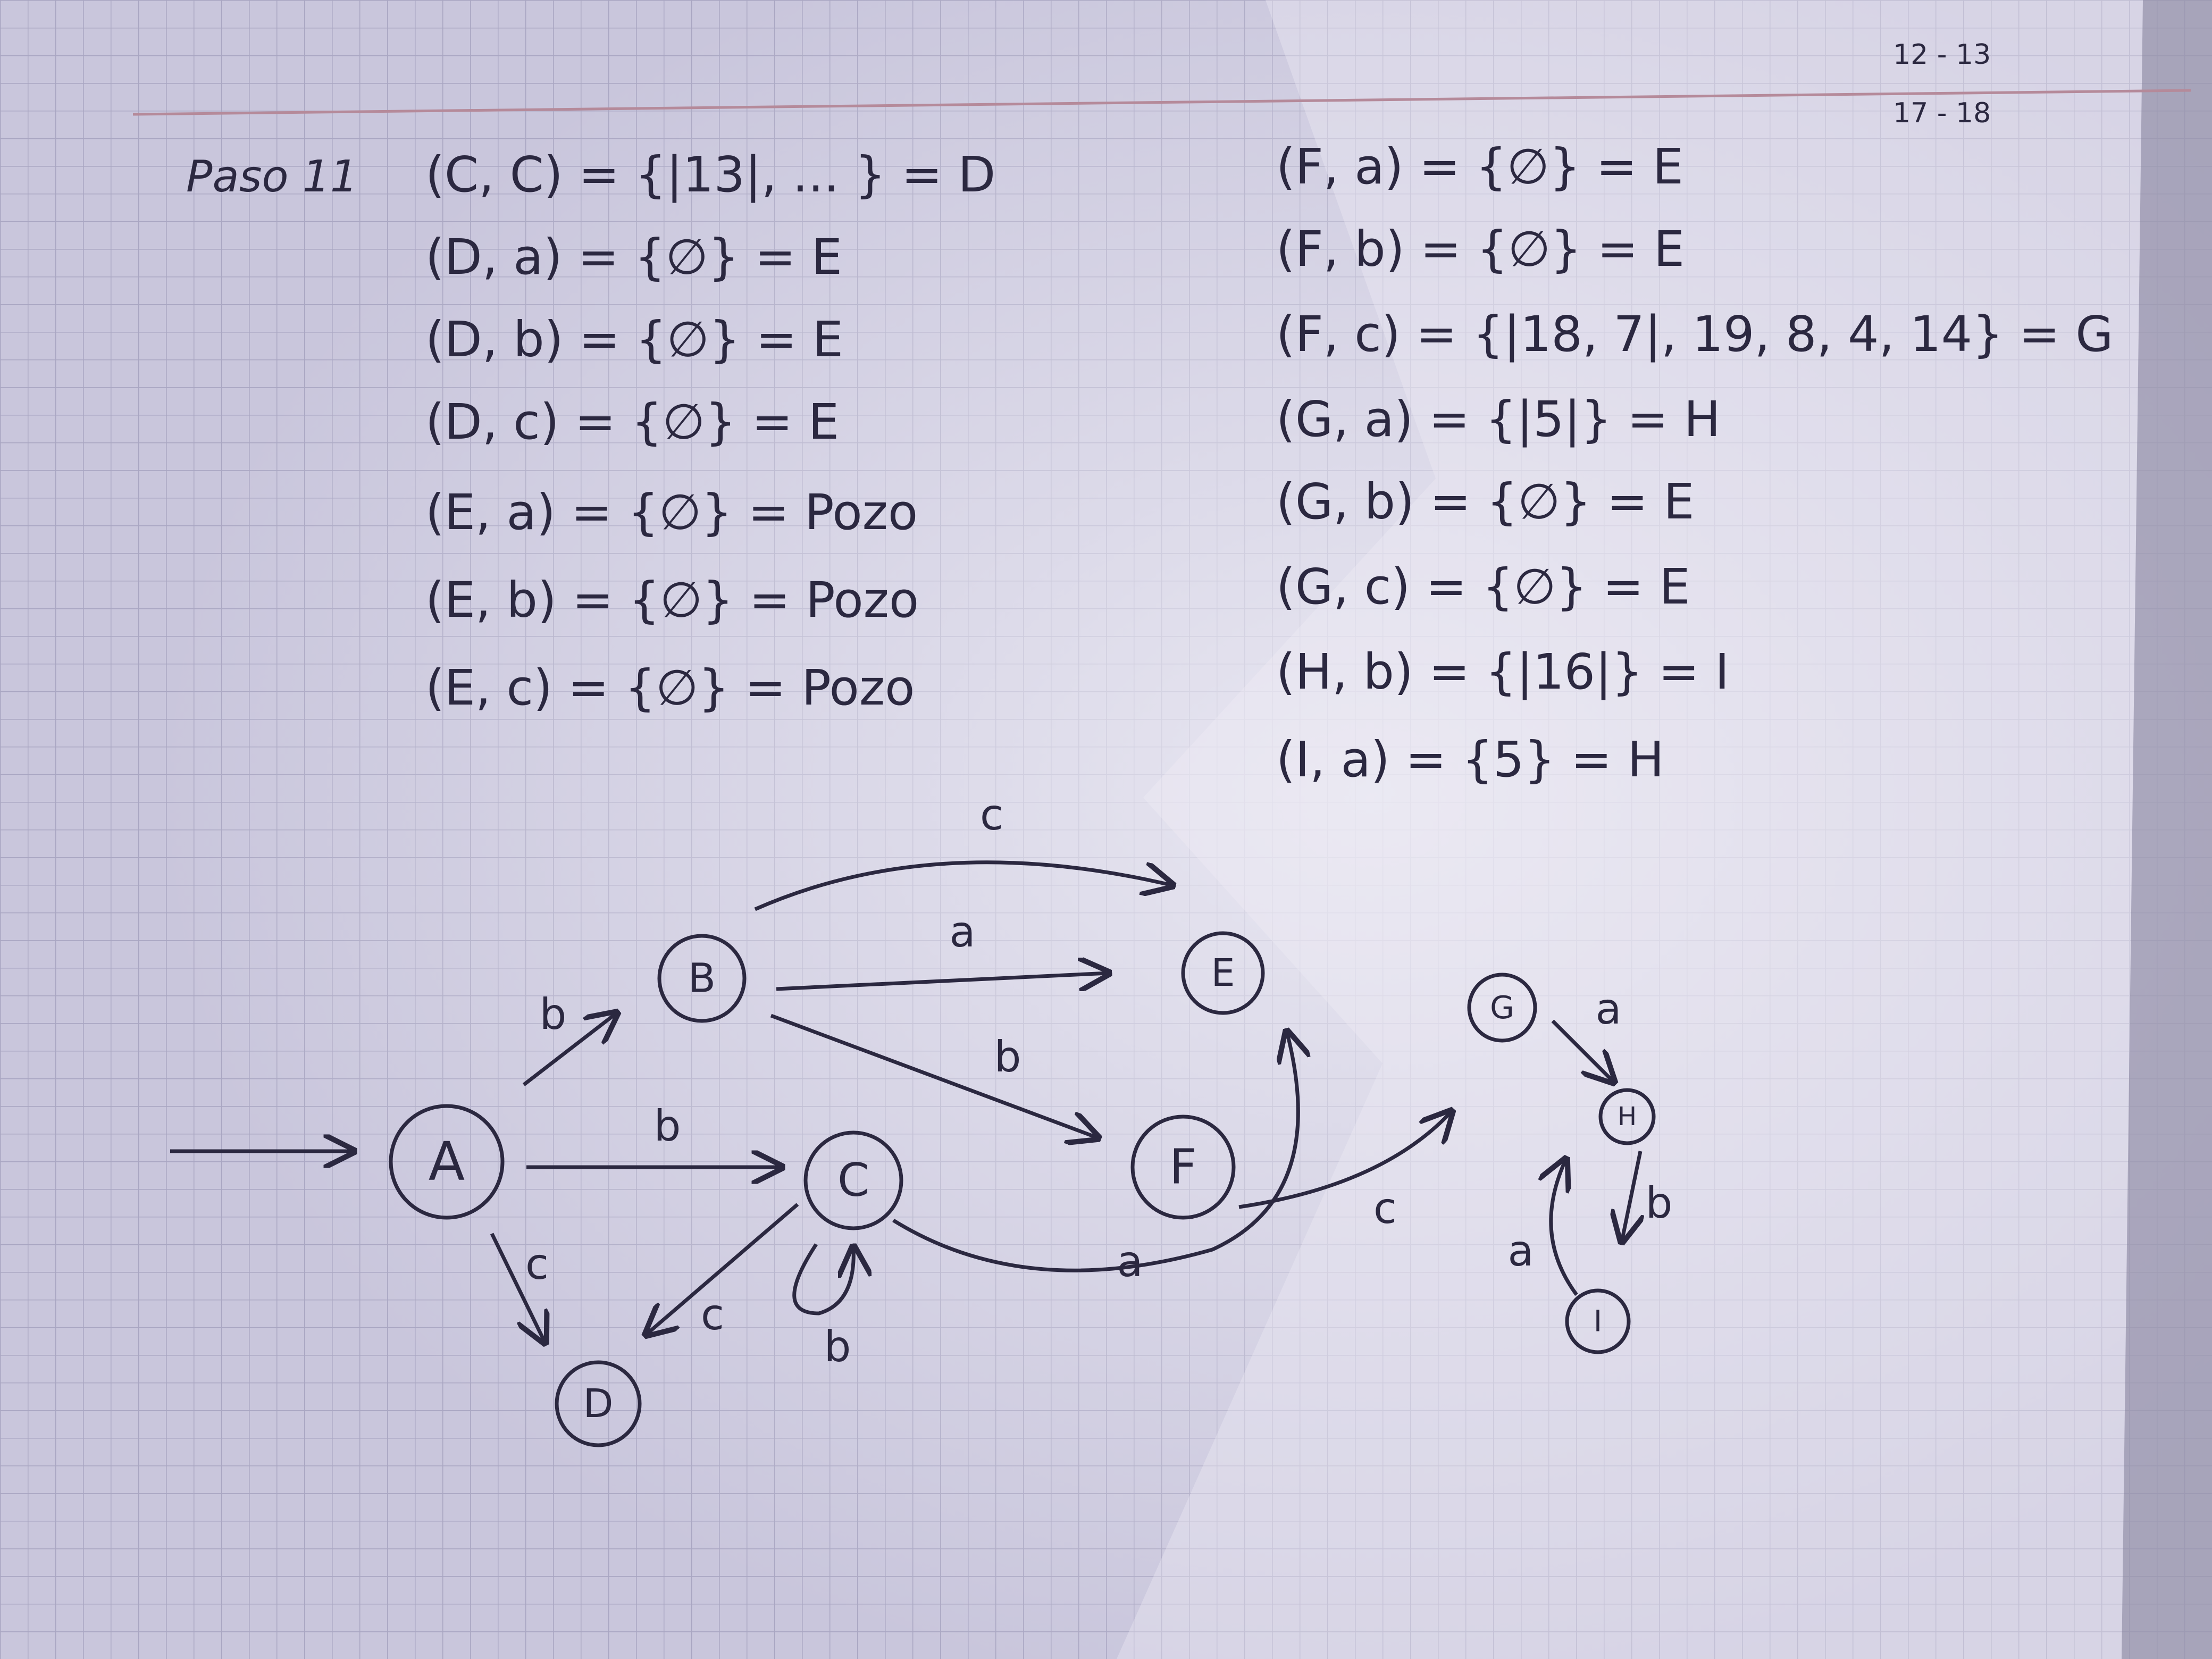 This screenshot has width=2212, height=1659. I want to click on state-label: C, so click(853, 1180).